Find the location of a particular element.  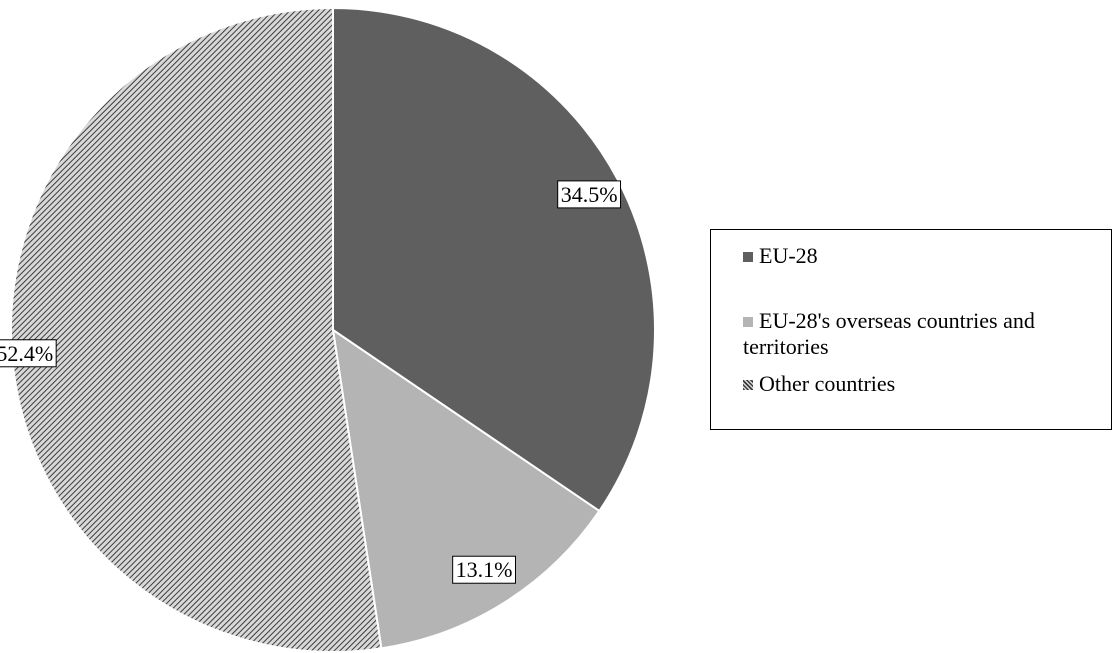

data-label-other-countries: 52.4% is located at coordinates (26, 353).